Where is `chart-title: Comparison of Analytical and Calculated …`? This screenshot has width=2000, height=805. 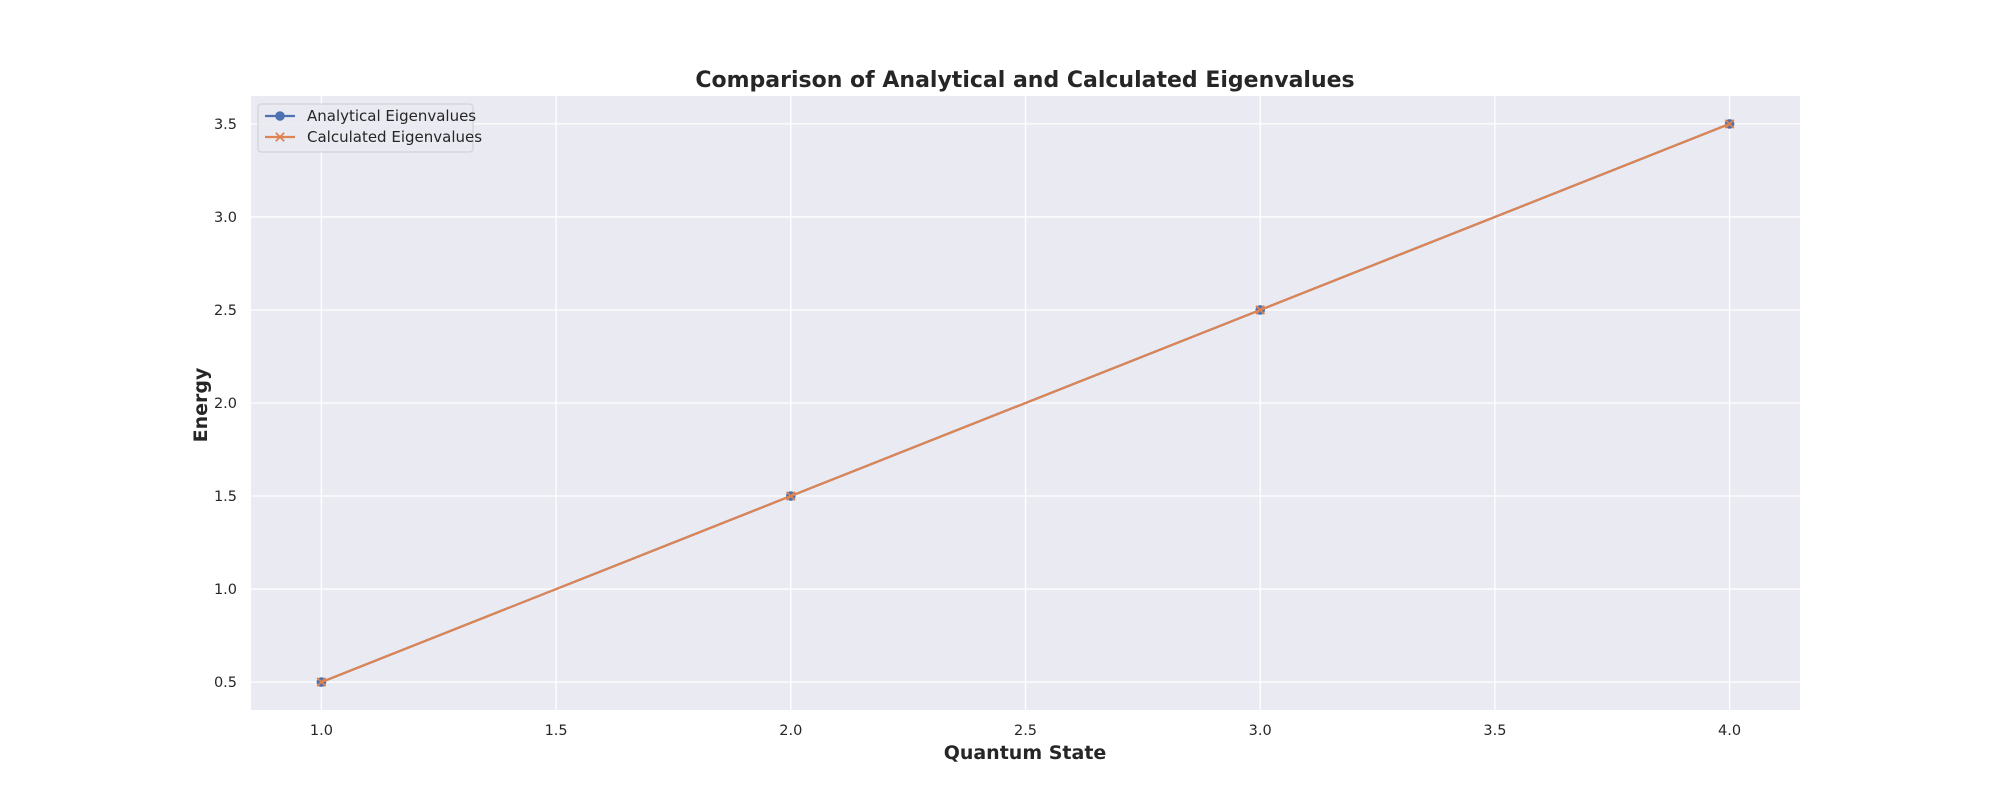 chart-title: Comparison of Analytical and Calculated … is located at coordinates (1024, 80).